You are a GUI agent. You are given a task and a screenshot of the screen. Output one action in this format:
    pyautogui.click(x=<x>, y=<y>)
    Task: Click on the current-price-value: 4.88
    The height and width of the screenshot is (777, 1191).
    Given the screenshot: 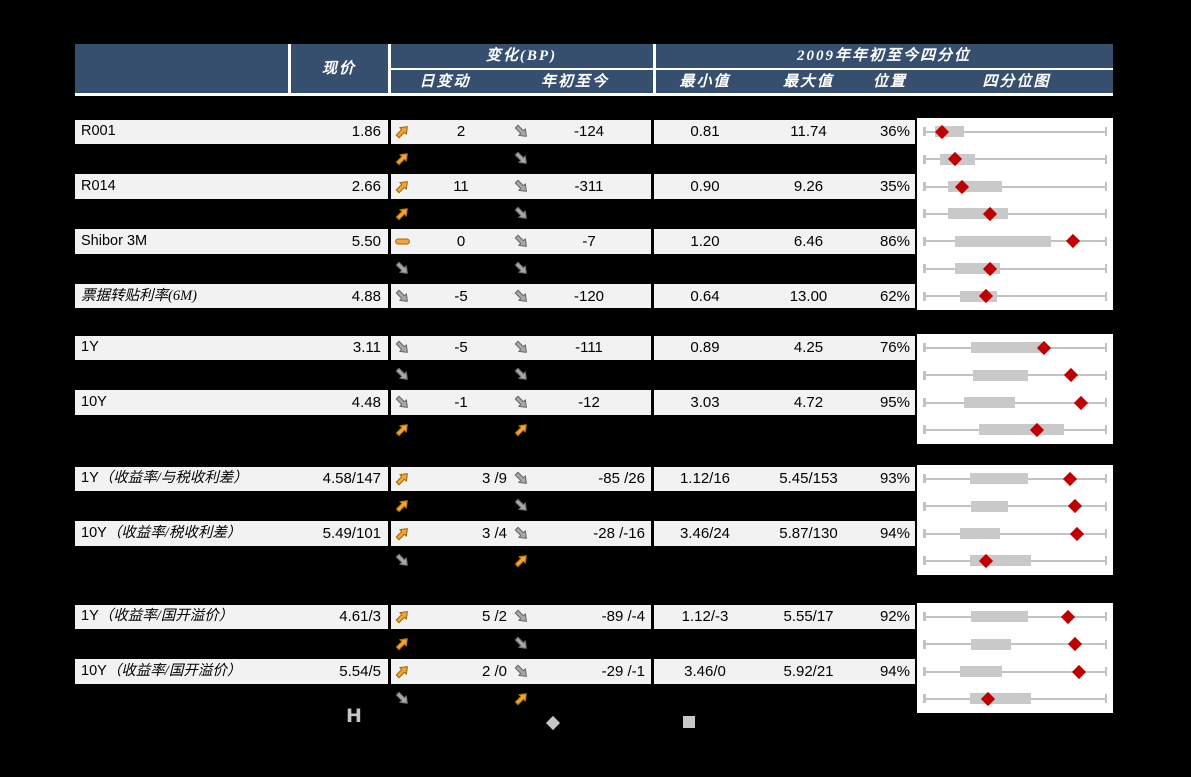 What is the action you would take?
    pyautogui.click(x=366, y=296)
    